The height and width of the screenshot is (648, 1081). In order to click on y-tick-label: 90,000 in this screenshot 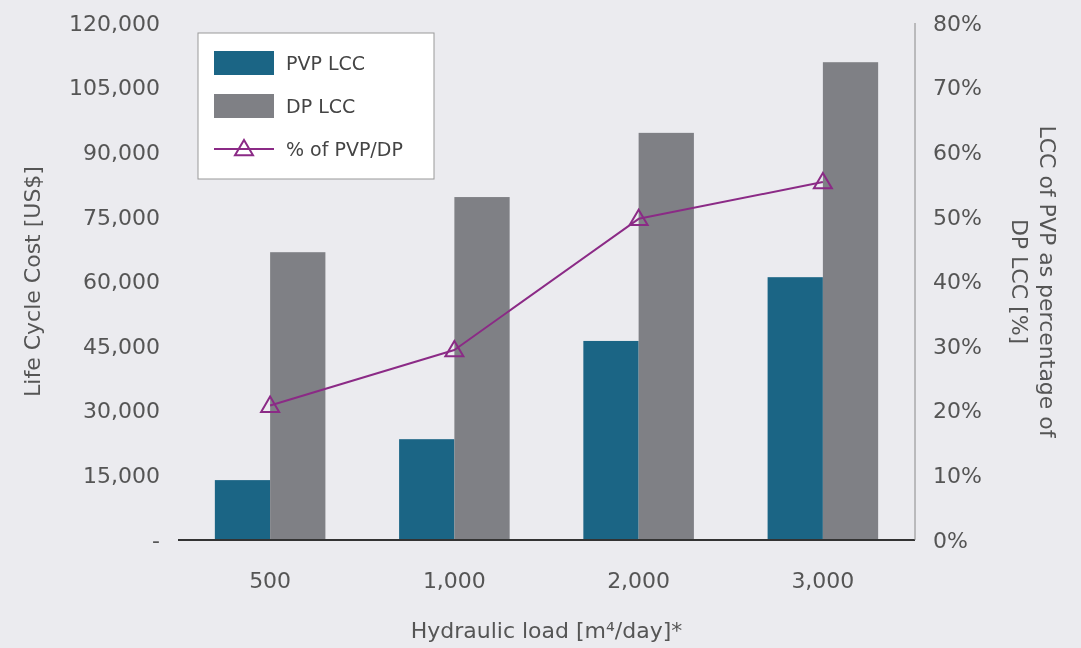, I will do `click(121, 152)`.